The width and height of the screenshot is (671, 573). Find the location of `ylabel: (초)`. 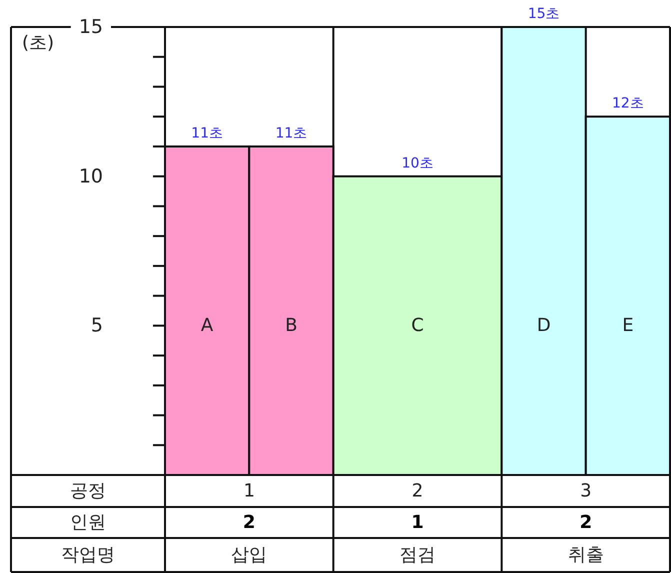

ylabel: (초) is located at coordinates (38, 43).